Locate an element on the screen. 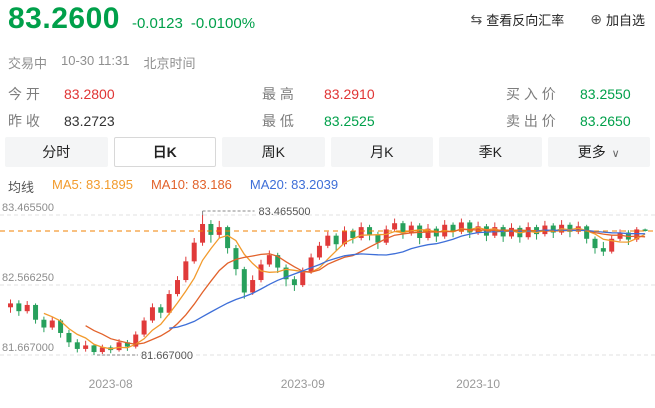 The width and height of the screenshot is (655, 408). change-percent: -0.0100% is located at coordinates (223, 23).